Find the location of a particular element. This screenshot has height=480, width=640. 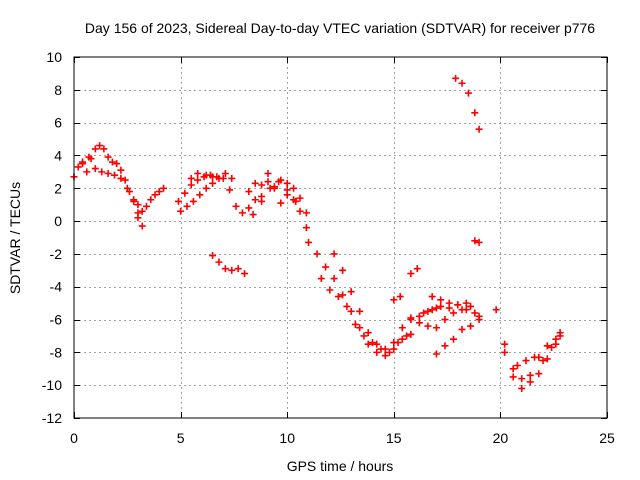

y-tick-label: -12 is located at coordinates (52, 418).